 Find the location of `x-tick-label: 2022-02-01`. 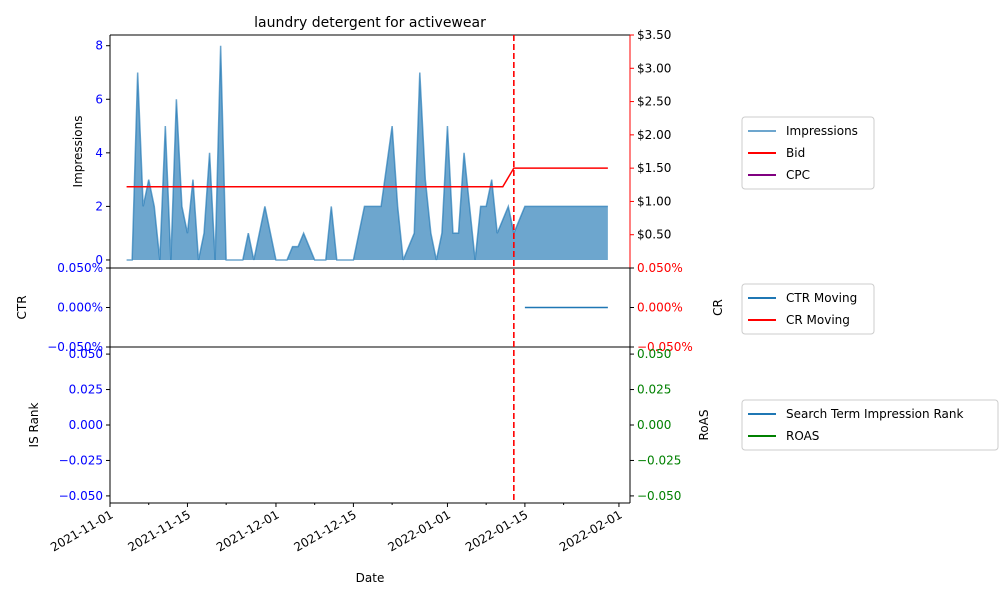

x-tick-label: 2022-02-01 is located at coordinates (590, 530).